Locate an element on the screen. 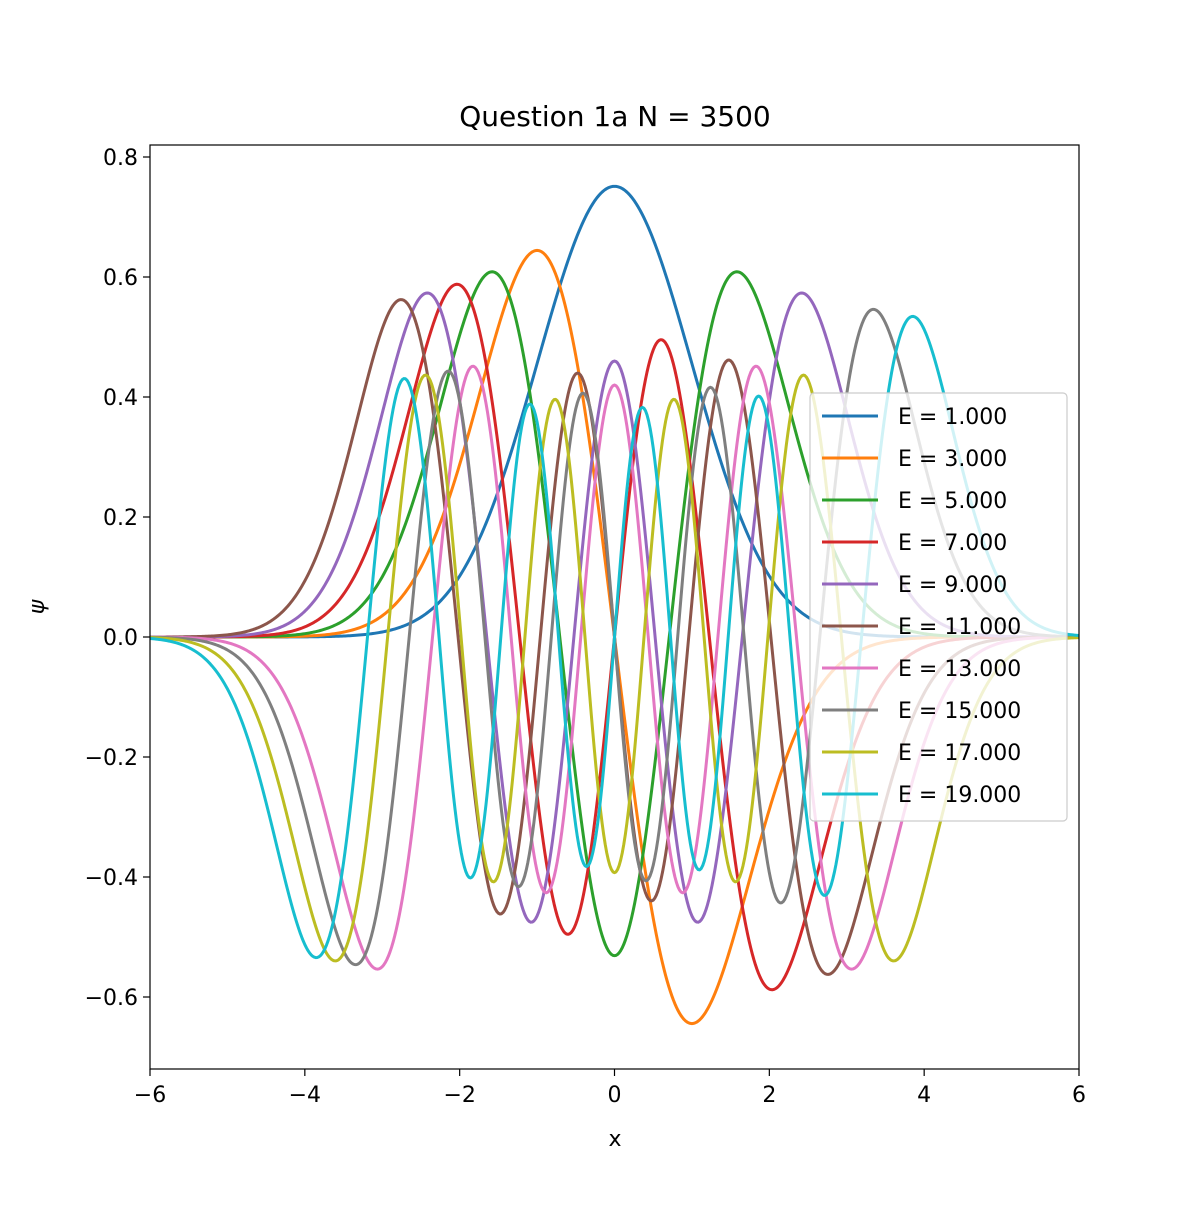 The image size is (1200, 1205). legend-label: E = 17.000 is located at coordinates (959, 753).